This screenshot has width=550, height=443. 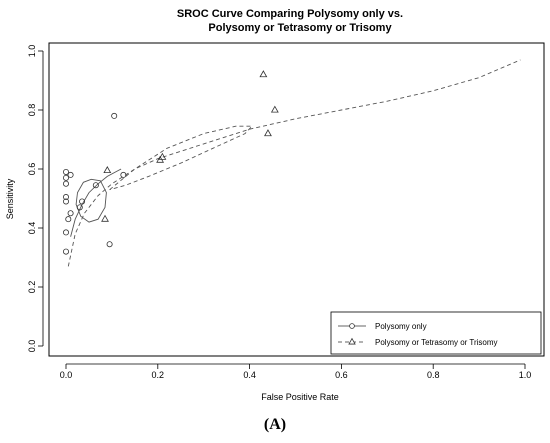 I want to click on y-tick-label: 0.2, so click(x=32, y=287).